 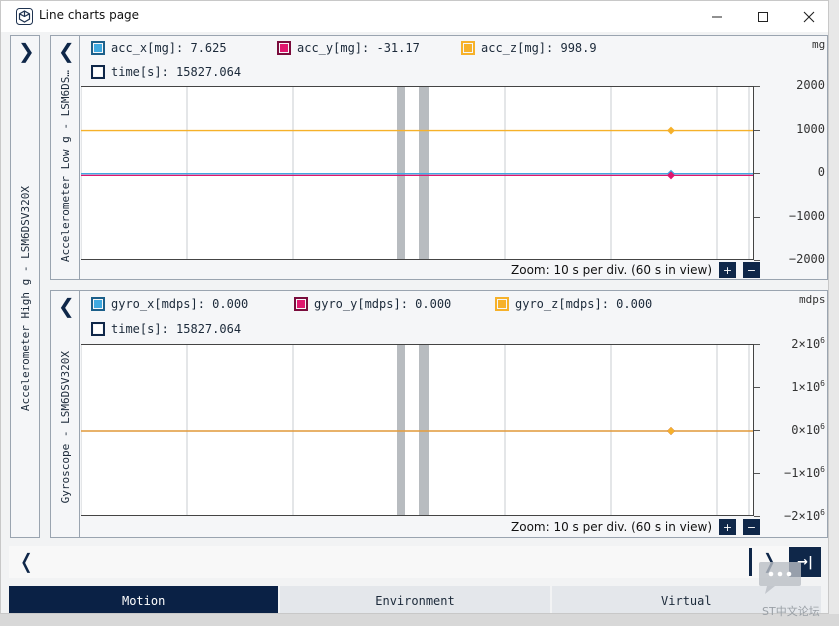 I want to click on close-button, so click(x=807, y=16).